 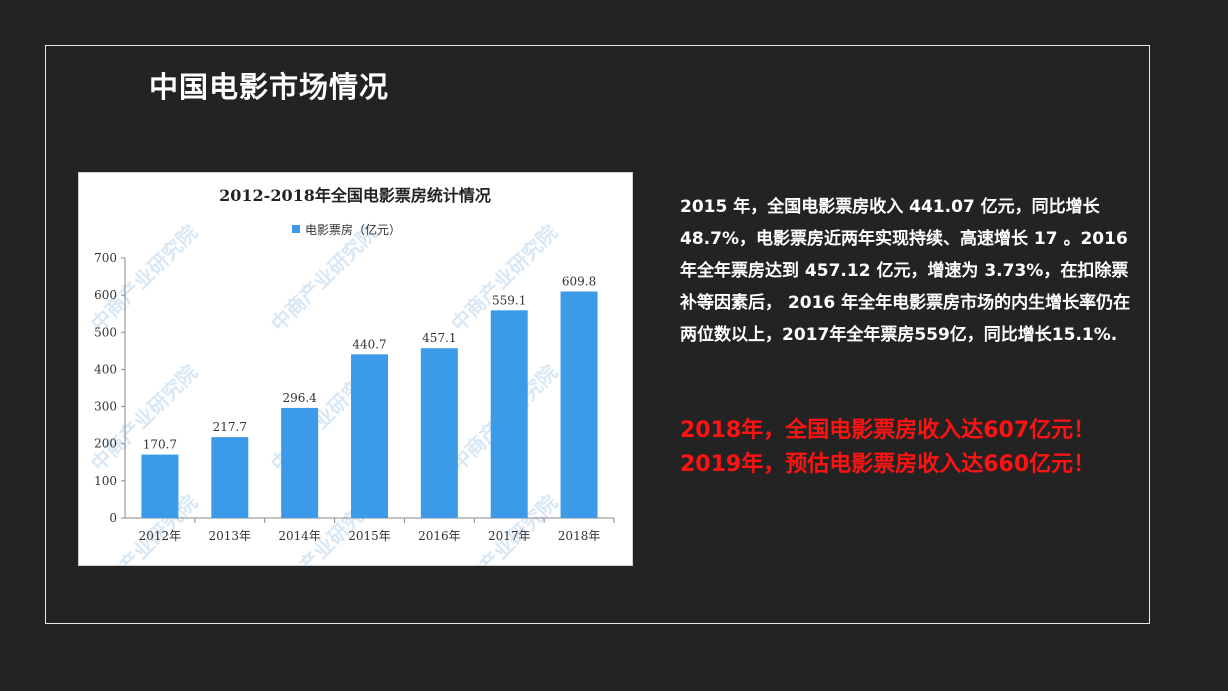 I want to click on data-label: 217.7, so click(x=230, y=427).